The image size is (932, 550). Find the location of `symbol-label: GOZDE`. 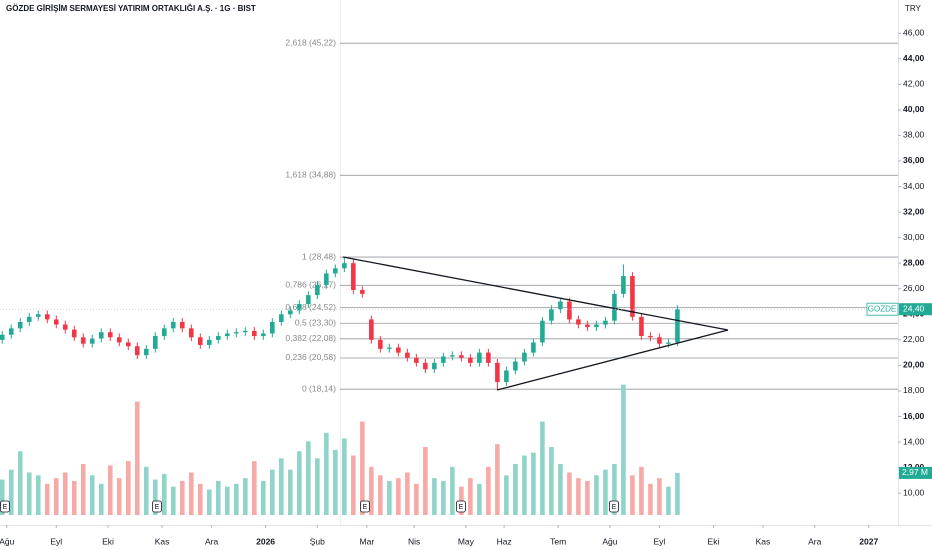

symbol-label: GOZDE is located at coordinates (882, 308).